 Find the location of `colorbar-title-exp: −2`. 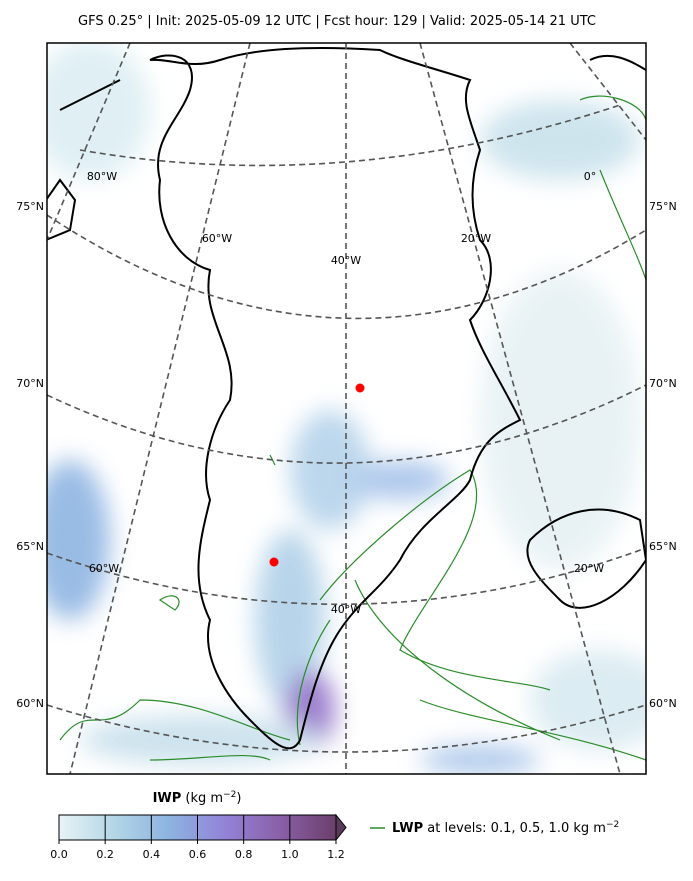

colorbar-title-exp: −2 is located at coordinates (229, 795).